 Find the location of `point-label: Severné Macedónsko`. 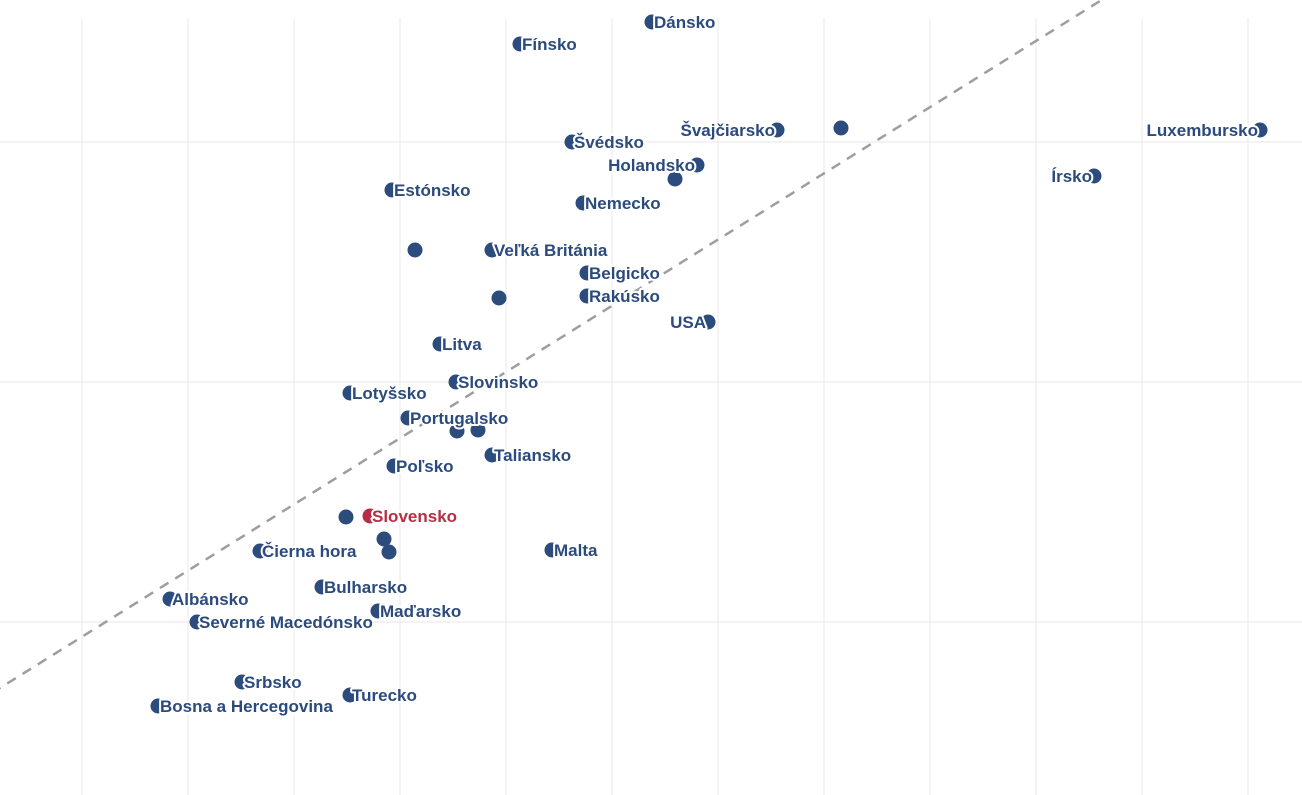

point-label: Severné Macedónsko is located at coordinates (286, 622).